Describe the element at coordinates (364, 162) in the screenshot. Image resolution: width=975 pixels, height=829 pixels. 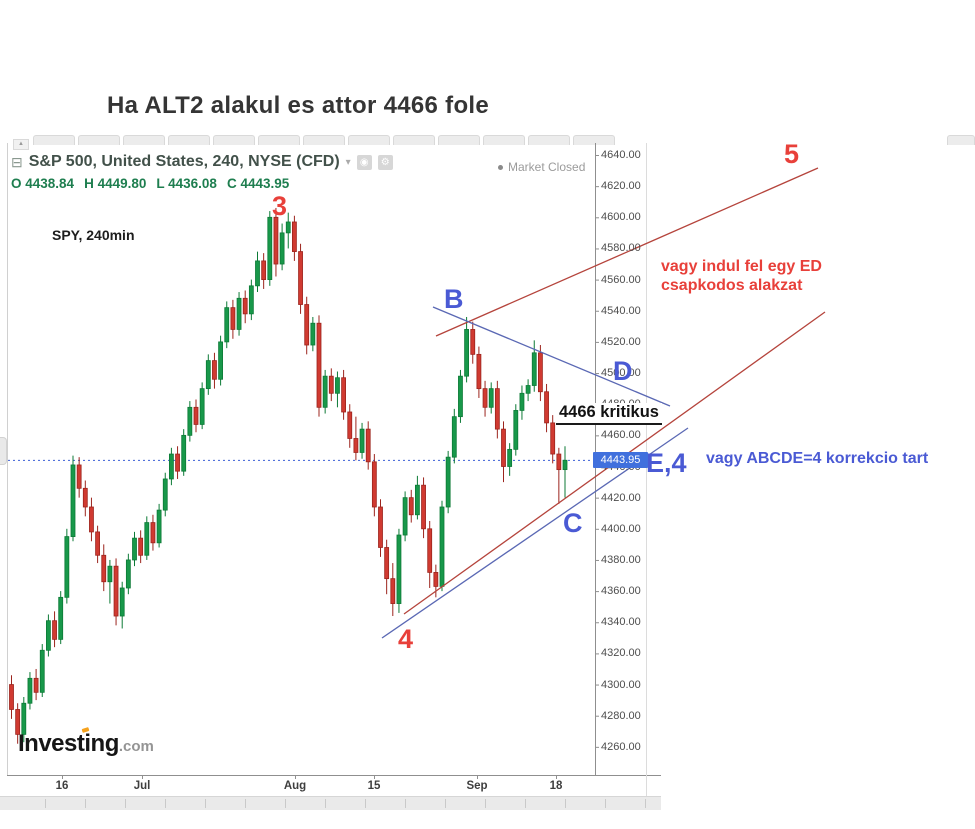
I see `snapshot-icon: ◉` at that location.